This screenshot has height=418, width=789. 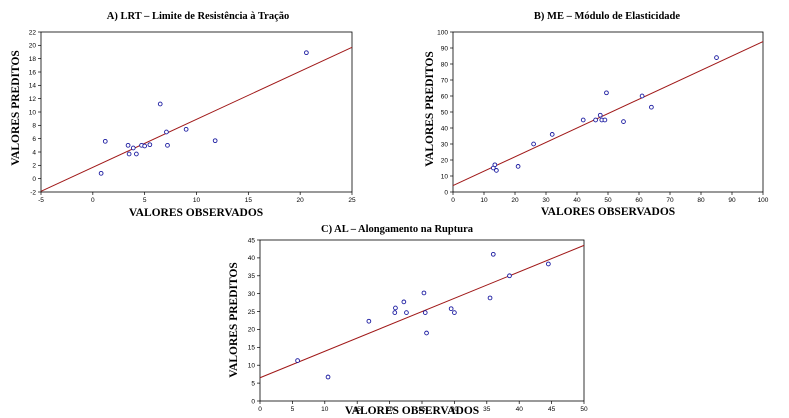 What do you see at coordinates (34, 139) in the screenshot?
I see `panel-a-ytick-label: 6` at bounding box center [34, 139].